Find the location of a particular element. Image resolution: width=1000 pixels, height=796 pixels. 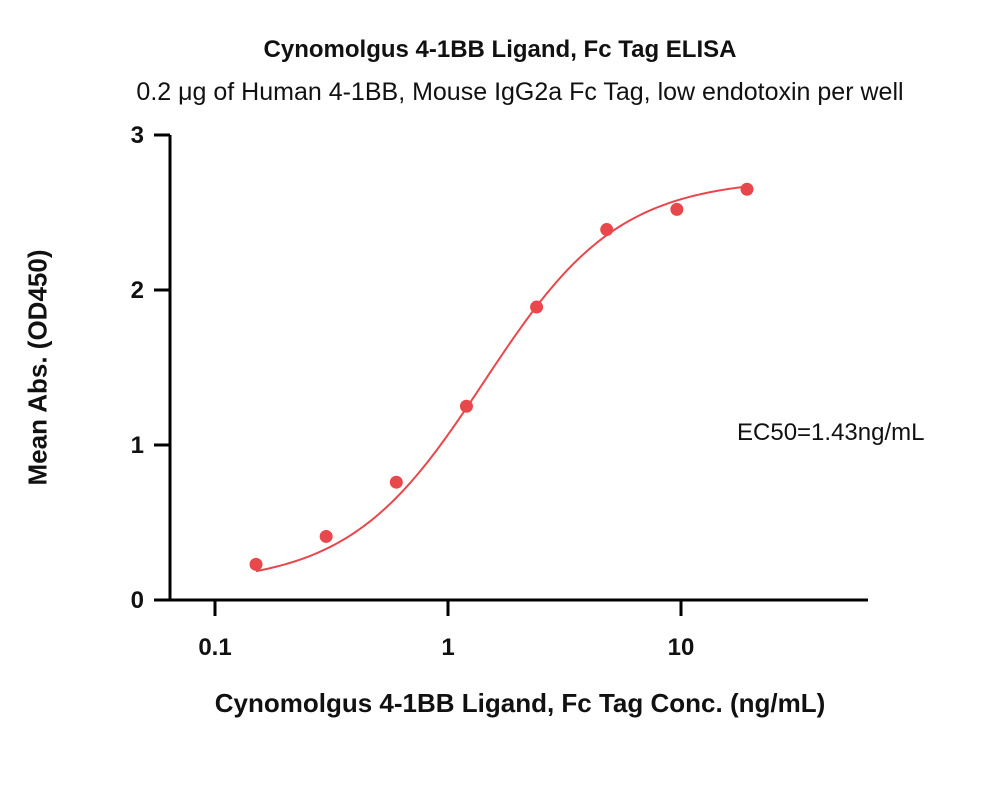

ec50-annotation: EC50=1.43ng/mL is located at coordinates (830, 432).